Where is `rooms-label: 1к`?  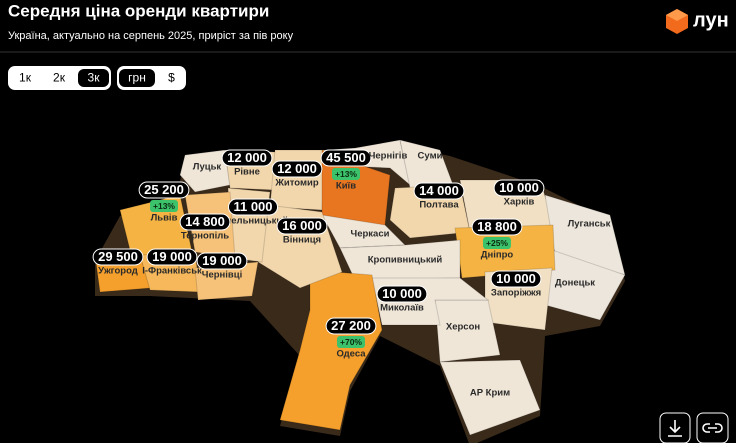
rooms-label: 1к is located at coordinates (25, 78).